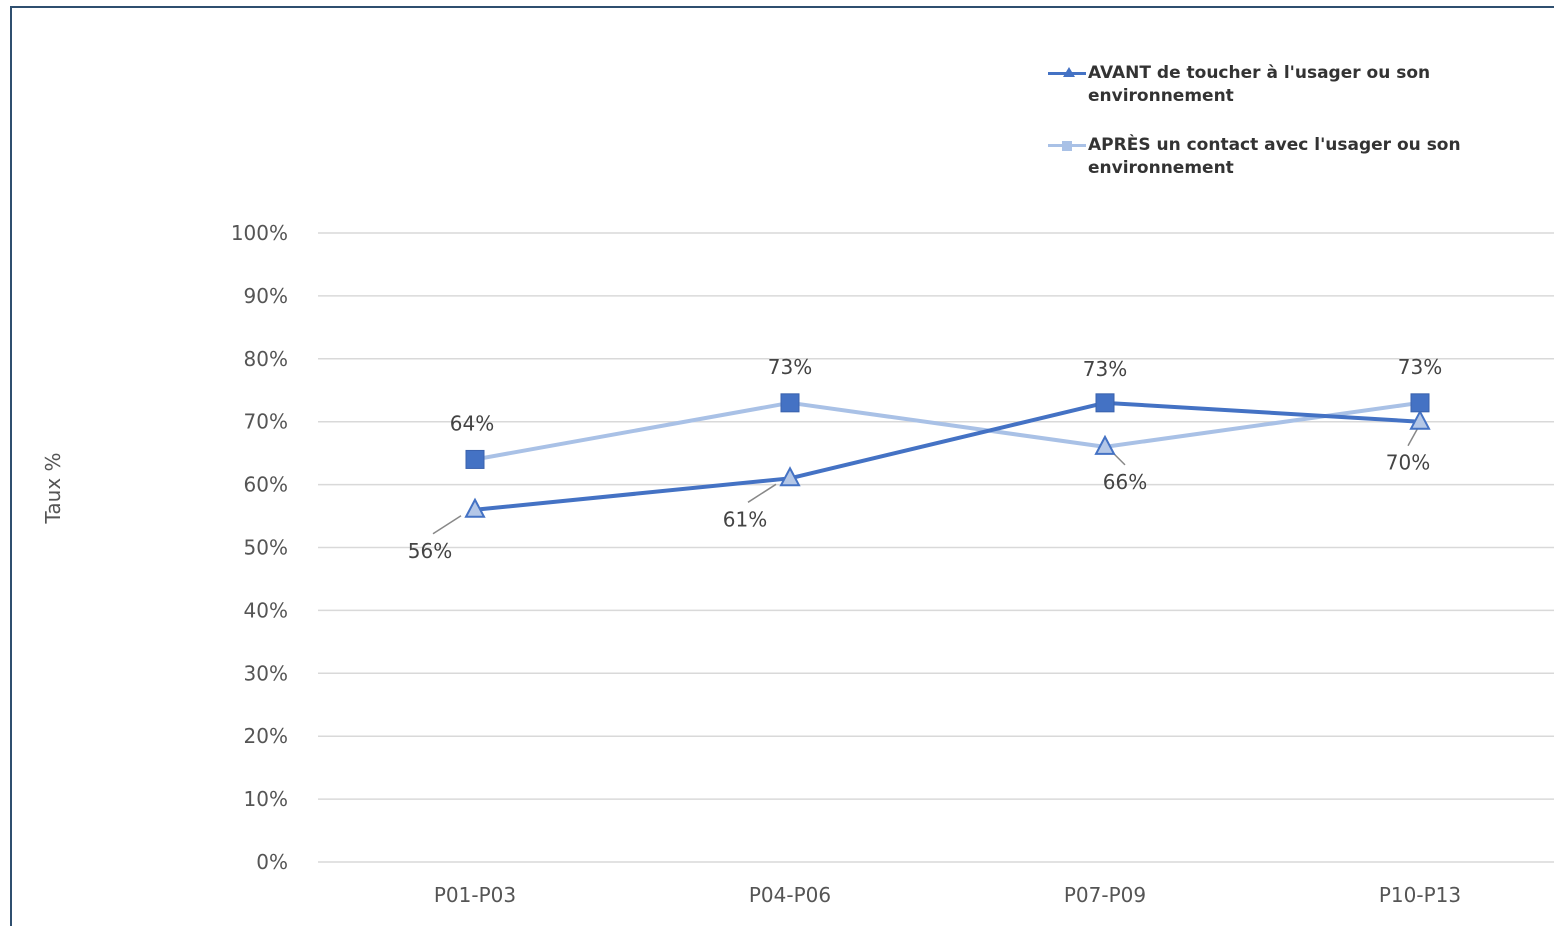 The width and height of the screenshot is (1554, 926). What do you see at coordinates (1067, 146) in the screenshot?
I see `square-marker-icon` at bounding box center [1067, 146].